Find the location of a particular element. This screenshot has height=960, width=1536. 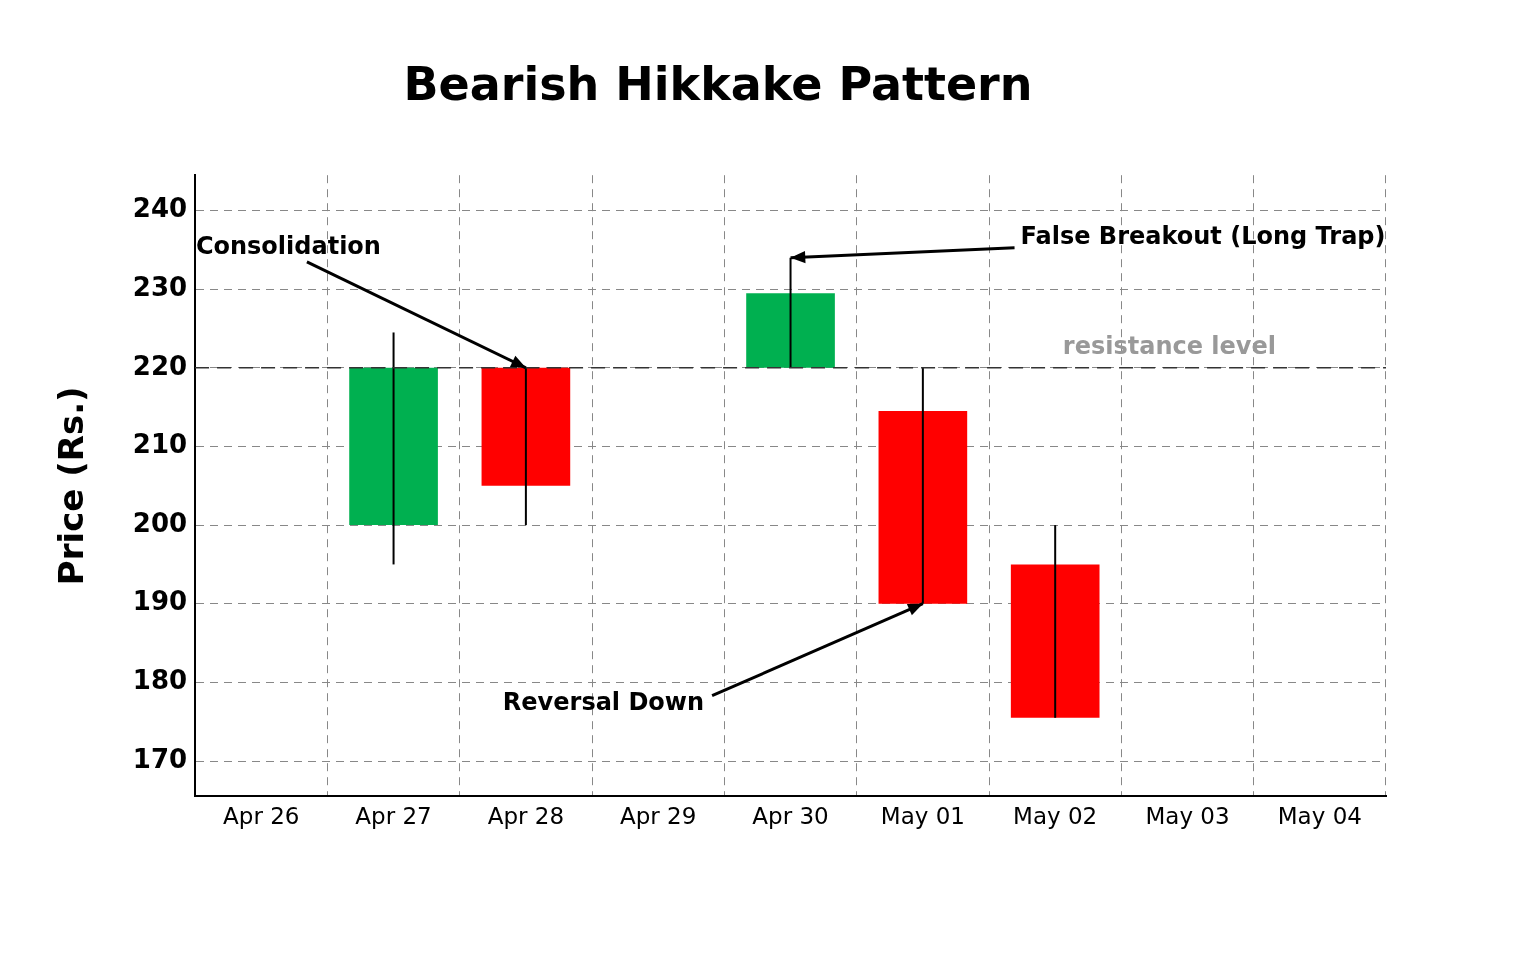

annotation: False Breakout (Long Trap) is located at coordinates (1203, 236).